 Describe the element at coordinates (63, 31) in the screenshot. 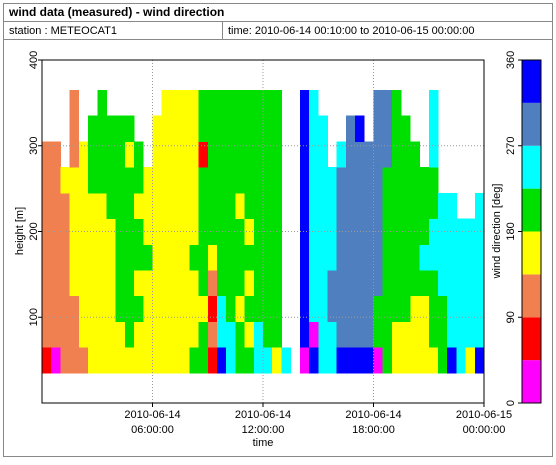

I see `station: station : METEOCAT1` at that location.